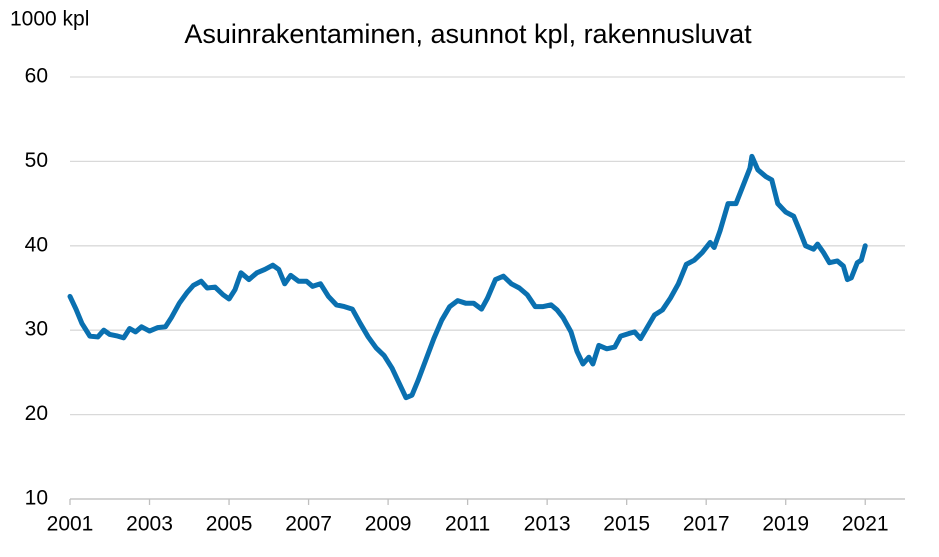 The height and width of the screenshot is (557, 939). What do you see at coordinates (785, 524) in the screenshot?
I see `x-tick-label: 2019` at bounding box center [785, 524].